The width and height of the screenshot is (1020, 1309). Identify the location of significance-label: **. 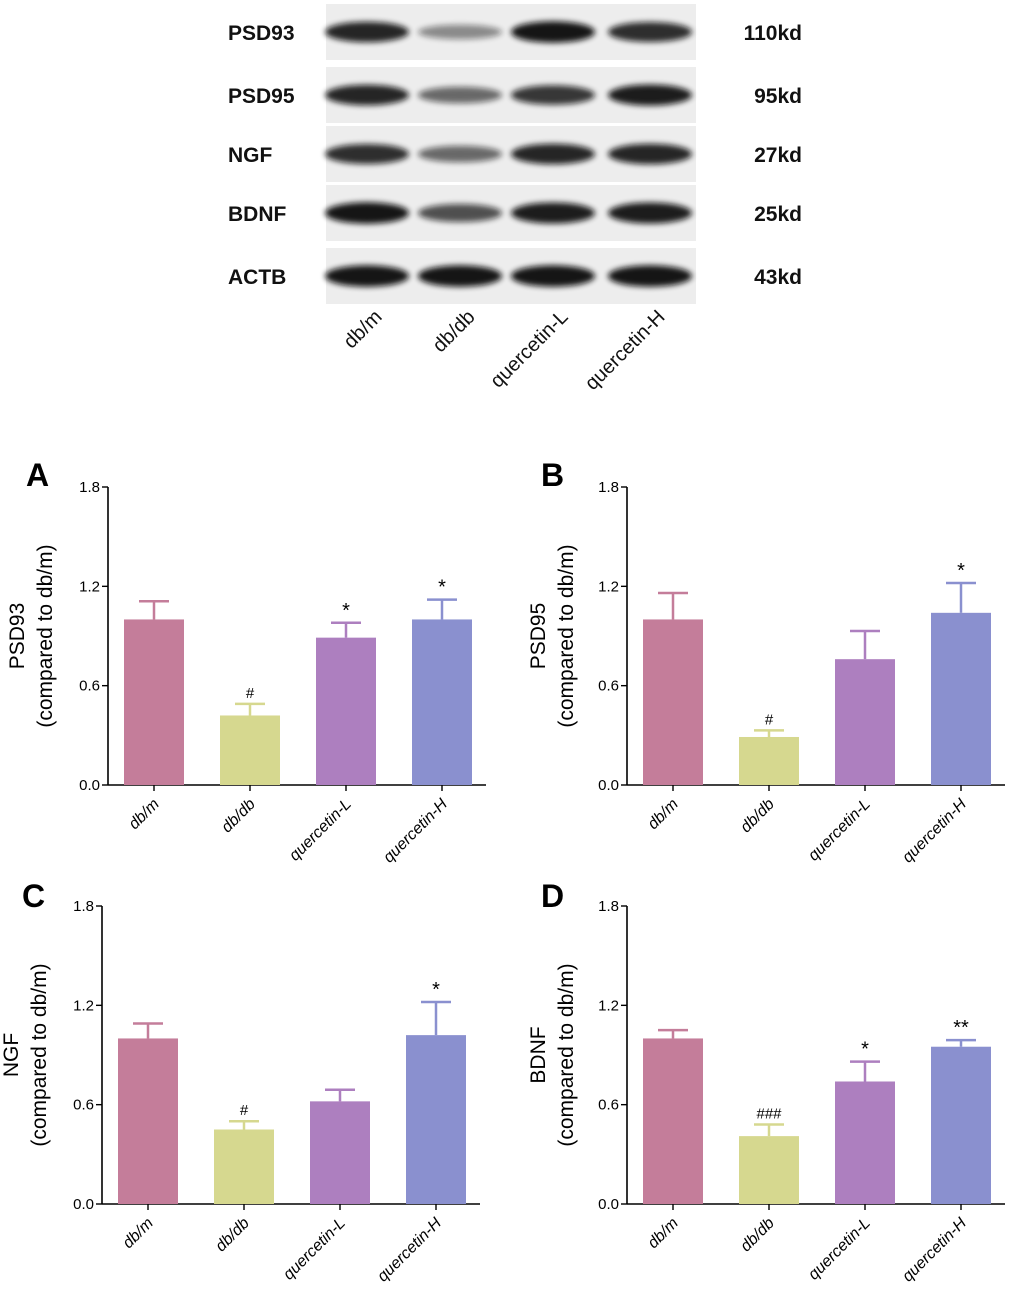
(961, 1028).